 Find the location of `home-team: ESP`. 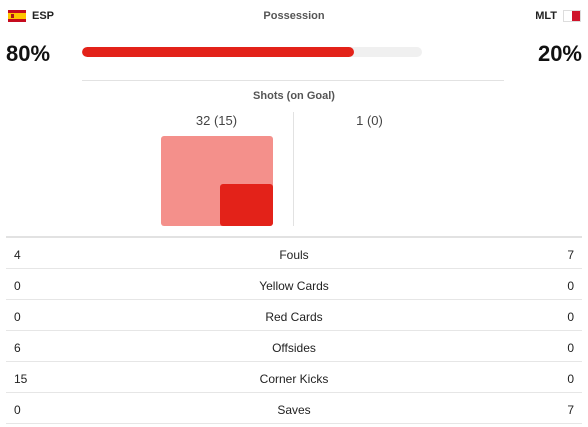

home-team: ESP is located at coordinates (31, 16).